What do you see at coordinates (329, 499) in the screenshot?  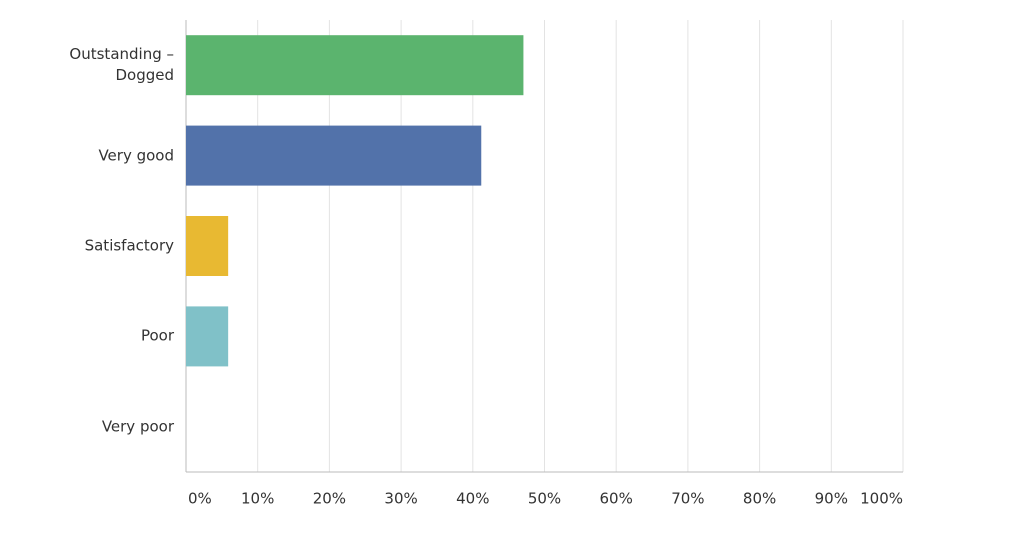 I see `x-tick-label: 20%` at bounding box center [329, 499].